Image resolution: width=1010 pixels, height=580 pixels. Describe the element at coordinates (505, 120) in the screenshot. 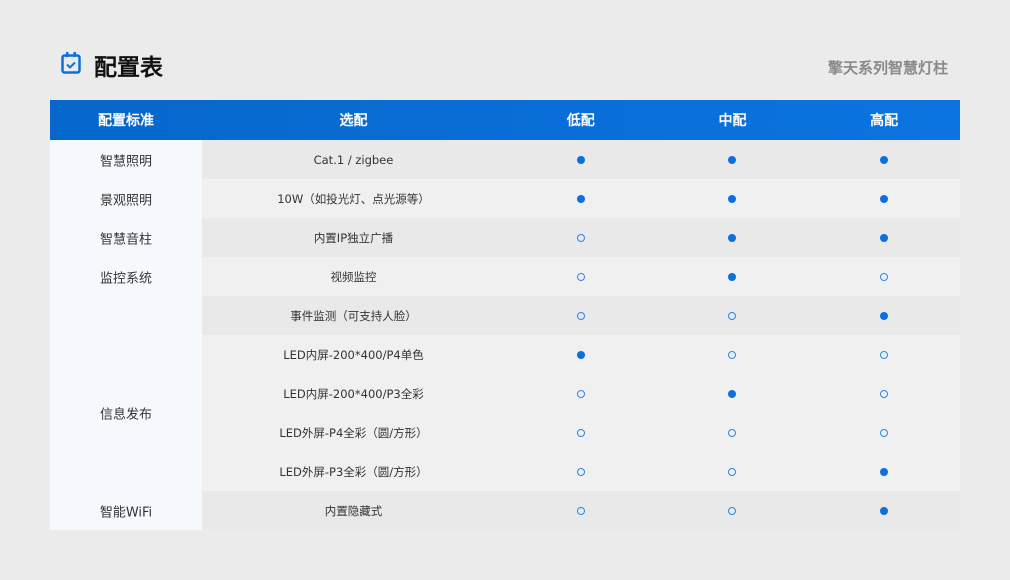

I see `table-header: 配置标准 选配 低配 中配 高配` at that location.